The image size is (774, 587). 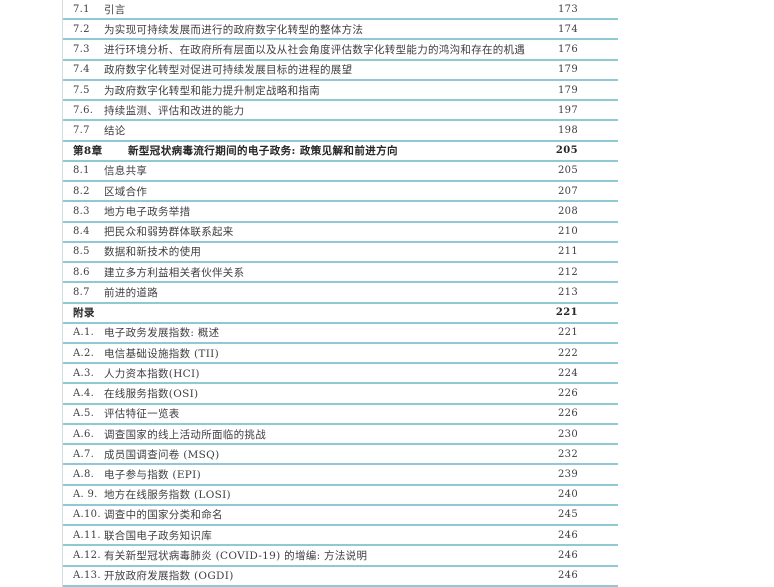 I want to click on toc-entry-title: 有关新型冠状病毒肺炎 (COVID-19) 的增编: 方法说明, so click(x=236, y=555).